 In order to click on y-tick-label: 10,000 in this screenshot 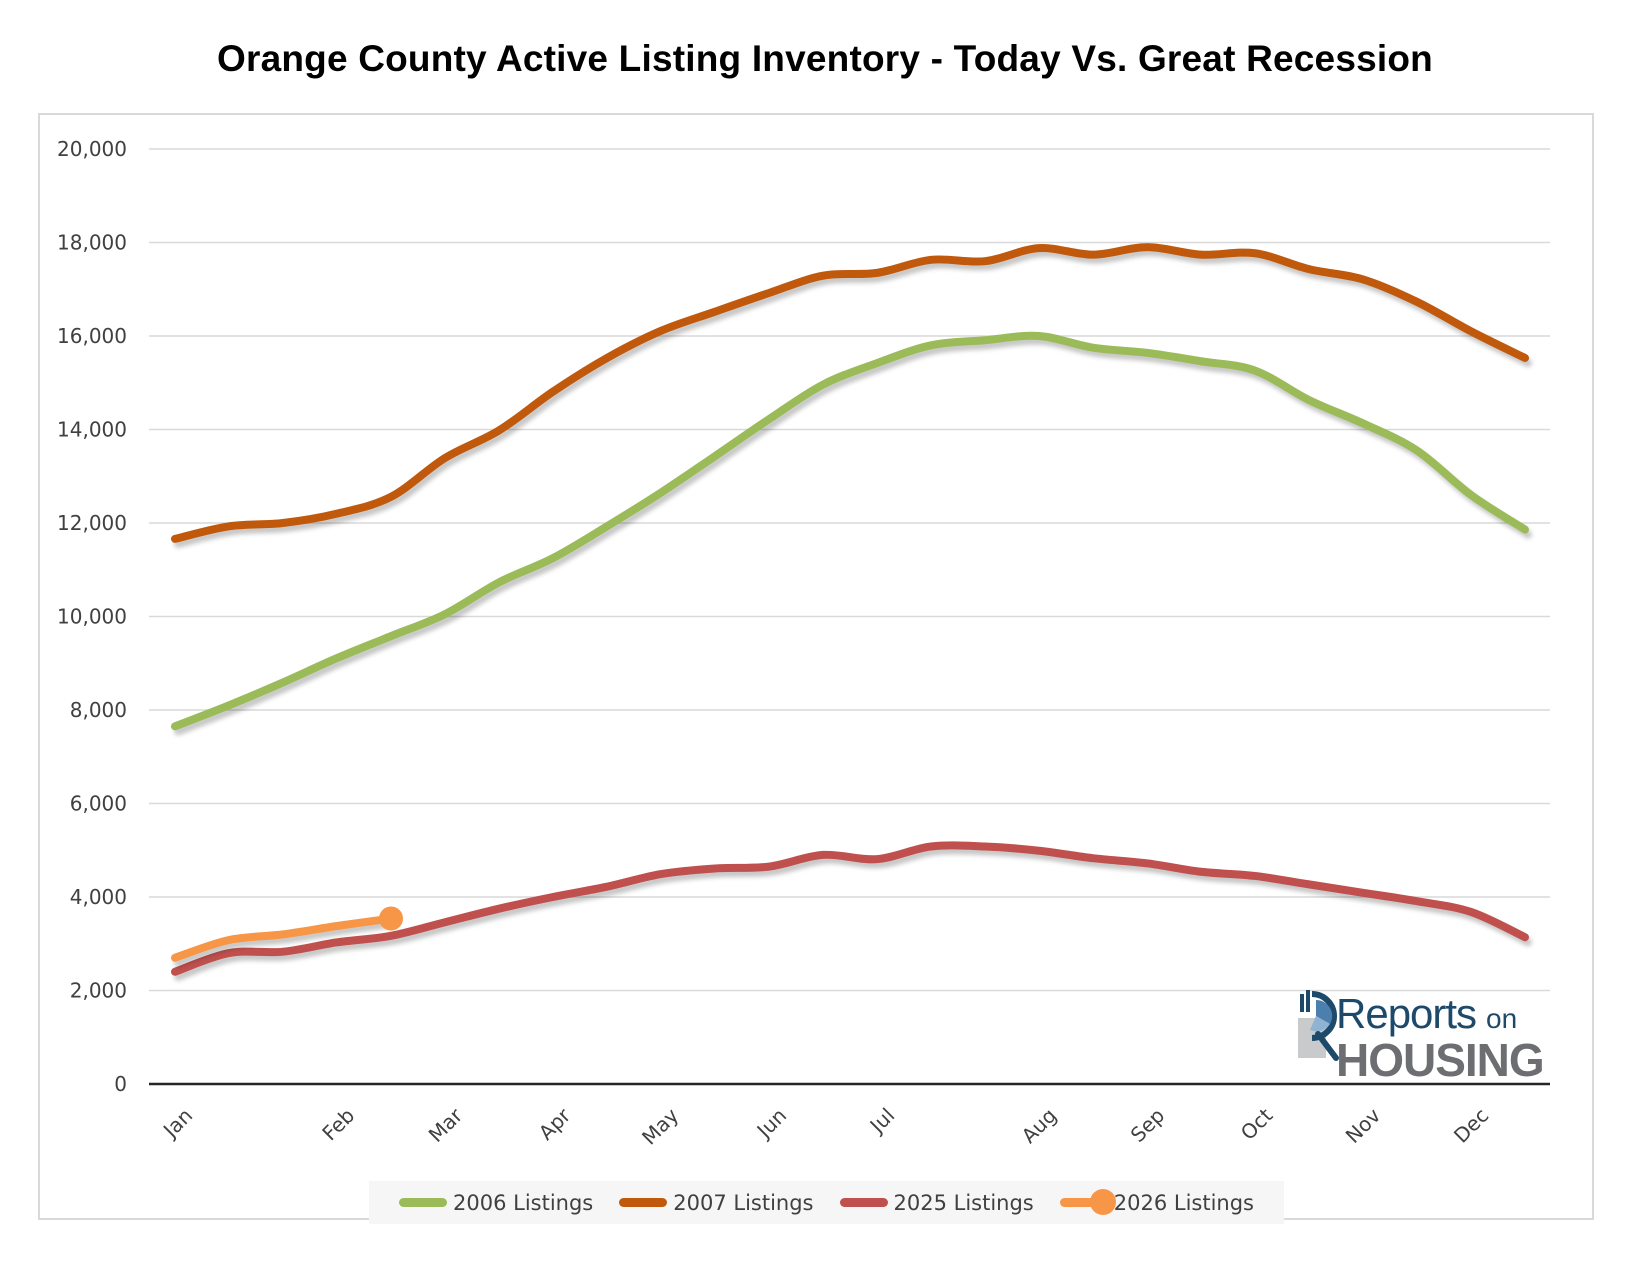, I will do `click(92, 617)`.